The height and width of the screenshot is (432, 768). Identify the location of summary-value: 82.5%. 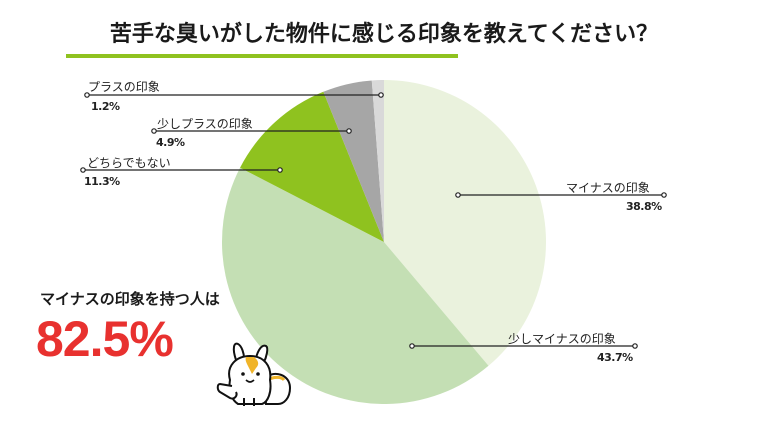
(105, 339).